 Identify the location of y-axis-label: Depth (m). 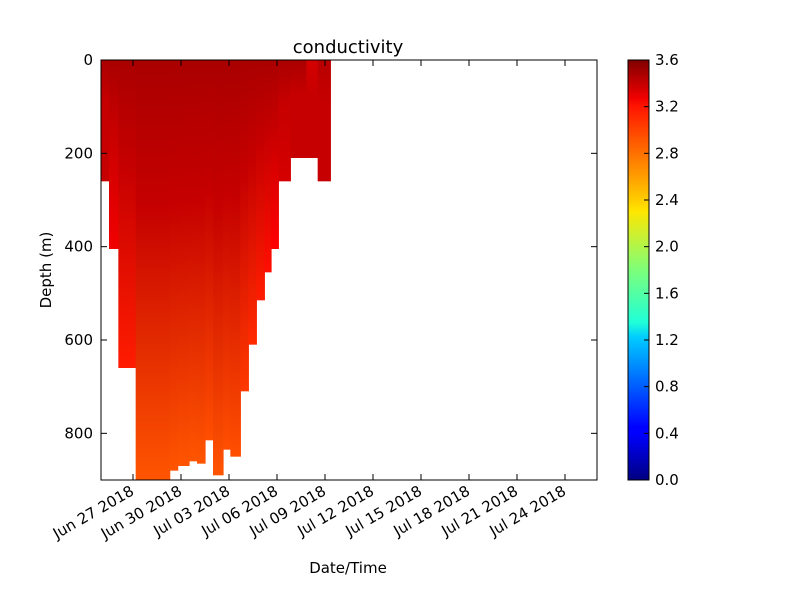
(46, 270).